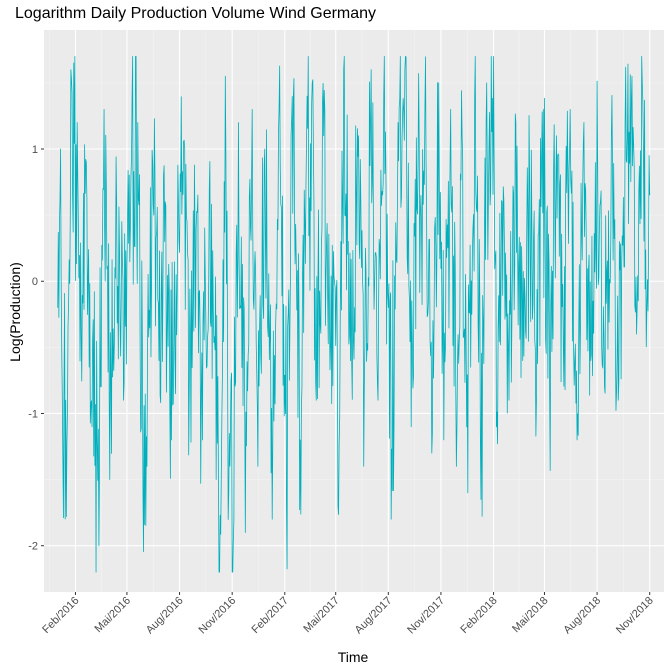 Image resolution: width=672 pixels, height=672 pixels. I want to click on y-tick-label: -2, so click(33, 547).